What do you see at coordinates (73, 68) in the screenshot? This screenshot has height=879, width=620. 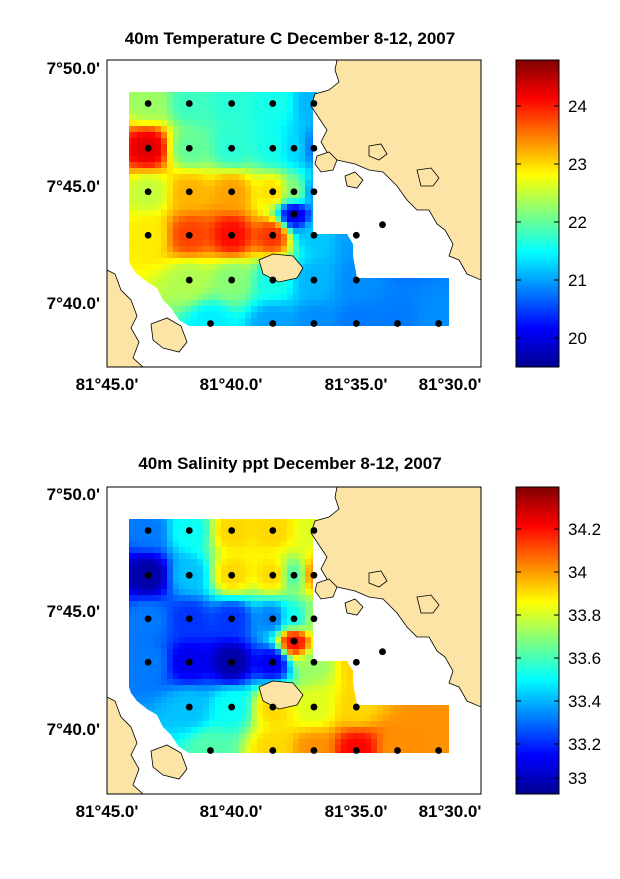 I see `y-tick-label: 7°50.0'` at bounding box center [73, 68].